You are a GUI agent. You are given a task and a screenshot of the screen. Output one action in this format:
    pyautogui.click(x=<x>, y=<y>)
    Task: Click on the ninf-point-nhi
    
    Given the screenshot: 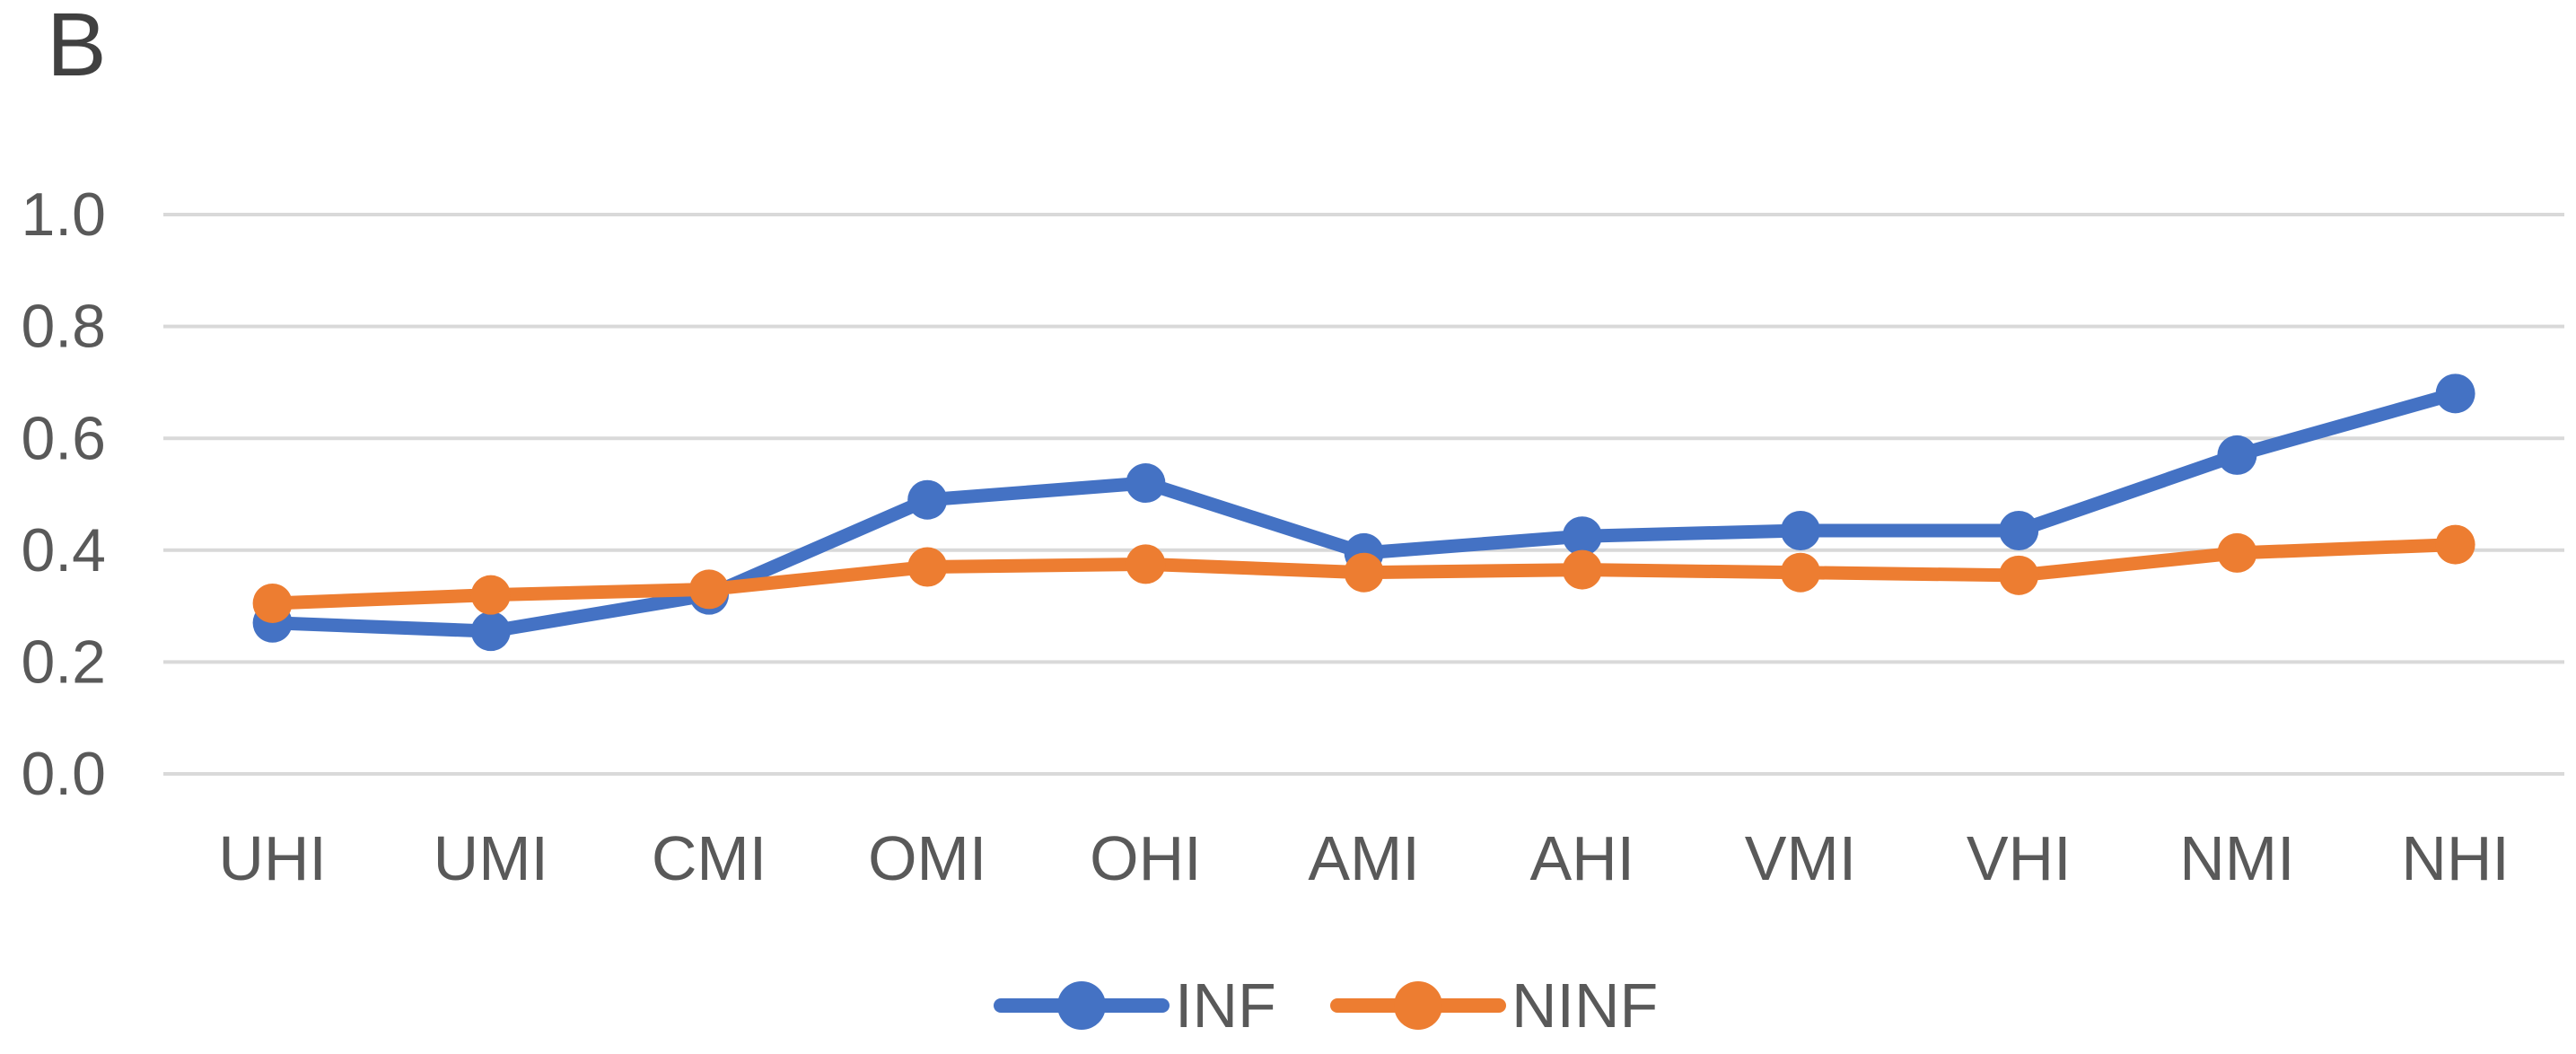 What is the action you would take?
    pyautogui.click(x=2455, y=544)
    